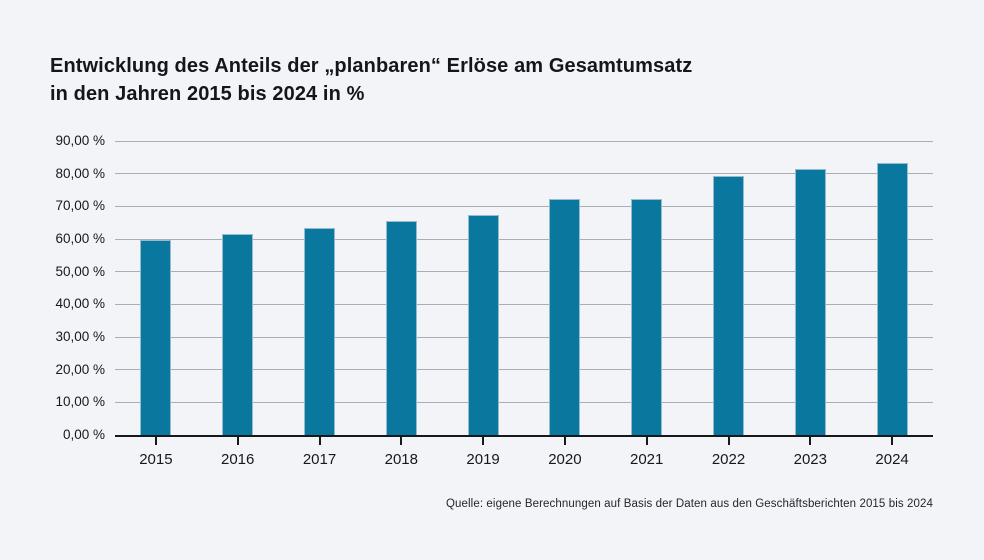  Describe the element at coordinates (524, 460) in the screenshot. I see `x-axis: 2015 2016 2017 2018 2019 2020 2021 2022 2023 2024` at that location.